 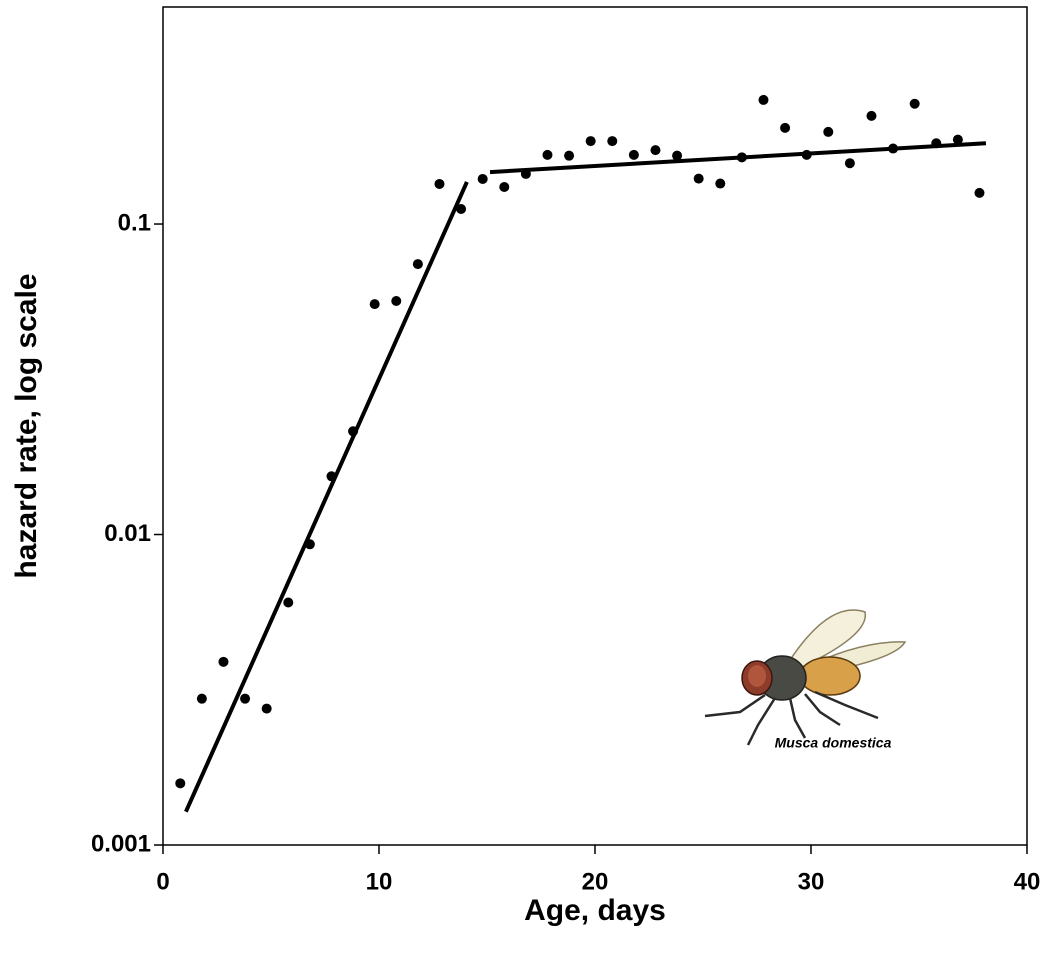 I want to click on x-tick-label: 40, so click(x=1027, y=881).